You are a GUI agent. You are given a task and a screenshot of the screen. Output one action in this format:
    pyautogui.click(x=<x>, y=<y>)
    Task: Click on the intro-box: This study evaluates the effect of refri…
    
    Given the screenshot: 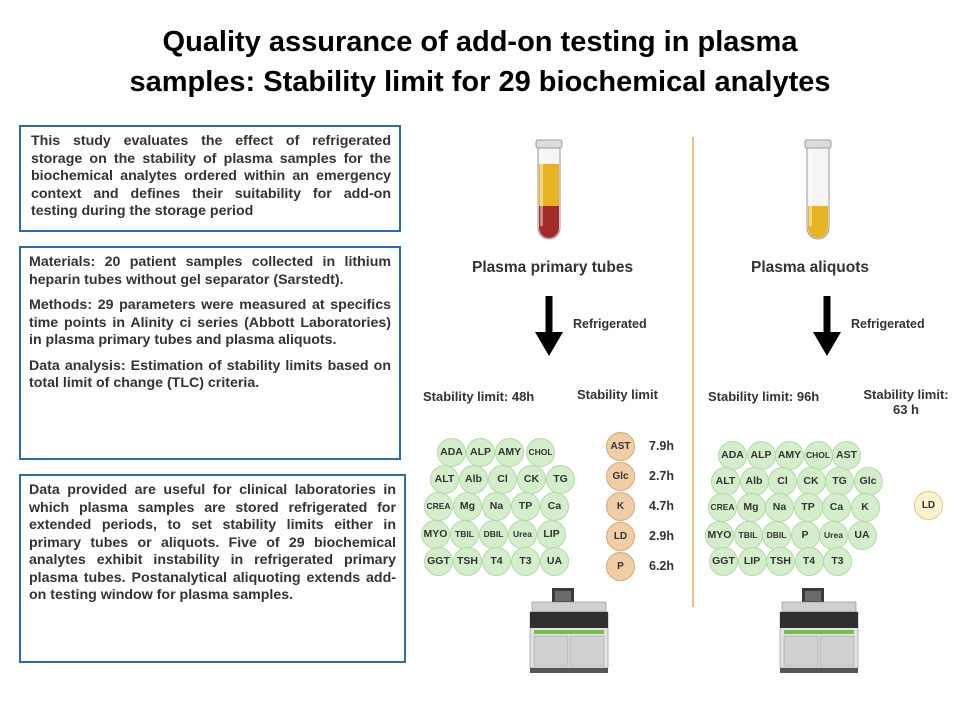 What is the action you would take?
    pyautogui.click(x=210, y=178)
    